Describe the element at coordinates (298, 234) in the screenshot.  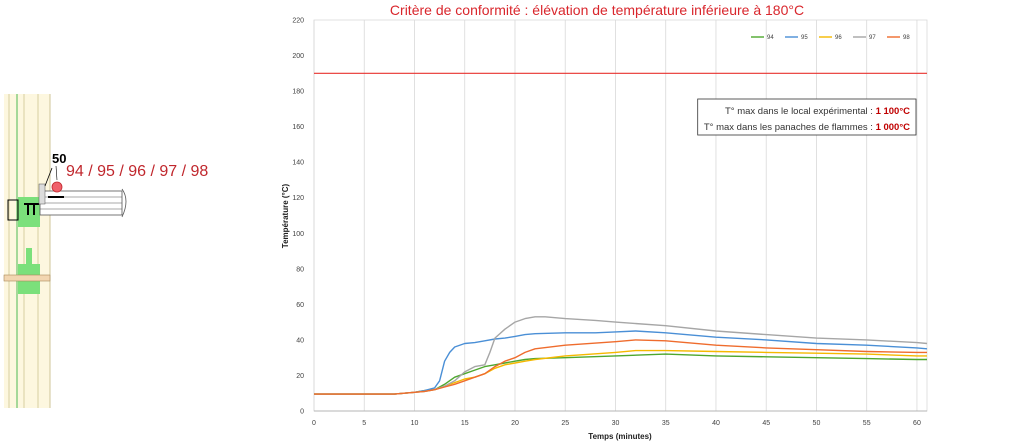
I see `y-tick-label: 100` at that location.